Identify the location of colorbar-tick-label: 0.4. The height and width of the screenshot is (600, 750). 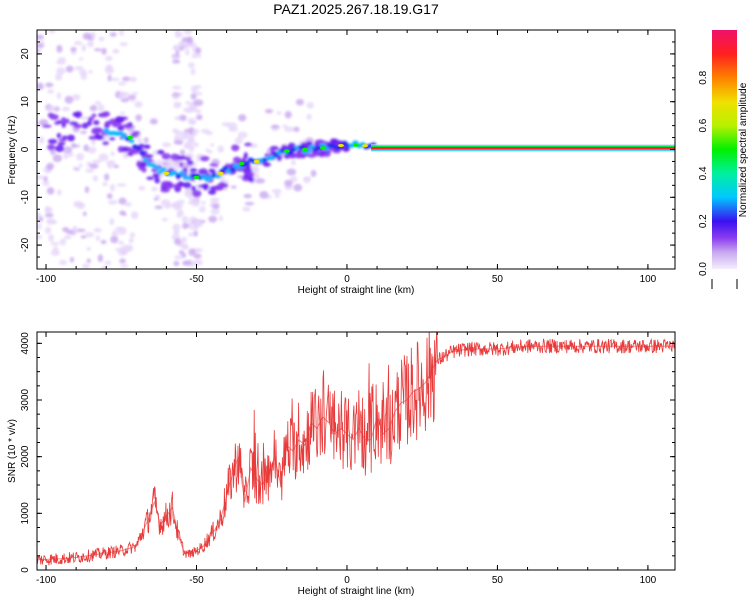
(703, 173).